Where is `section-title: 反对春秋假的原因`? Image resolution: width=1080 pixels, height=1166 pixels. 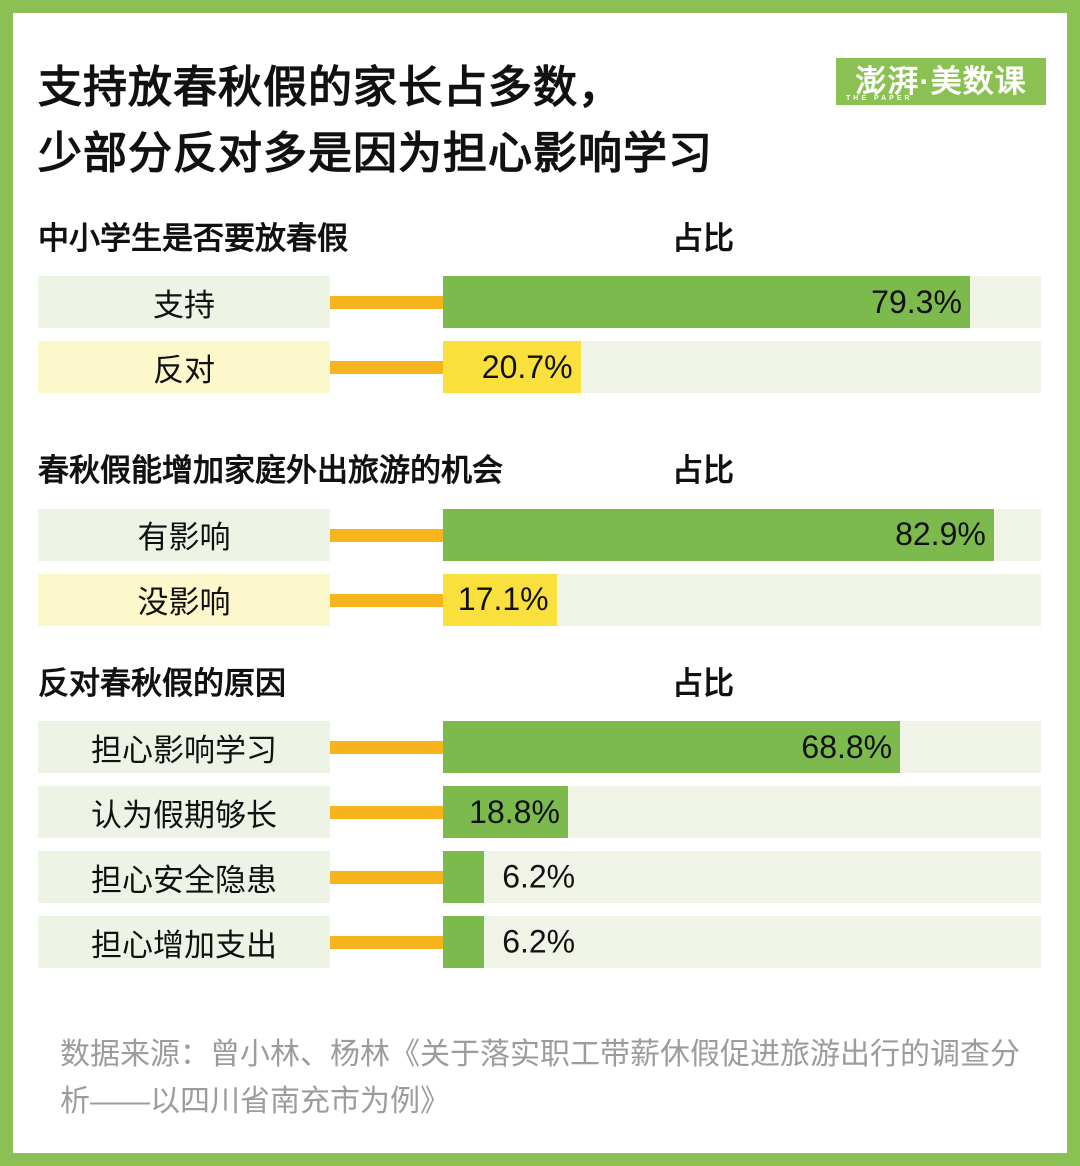 section-title: 反对春秋假的原因 is located at coordinates (162, 683).